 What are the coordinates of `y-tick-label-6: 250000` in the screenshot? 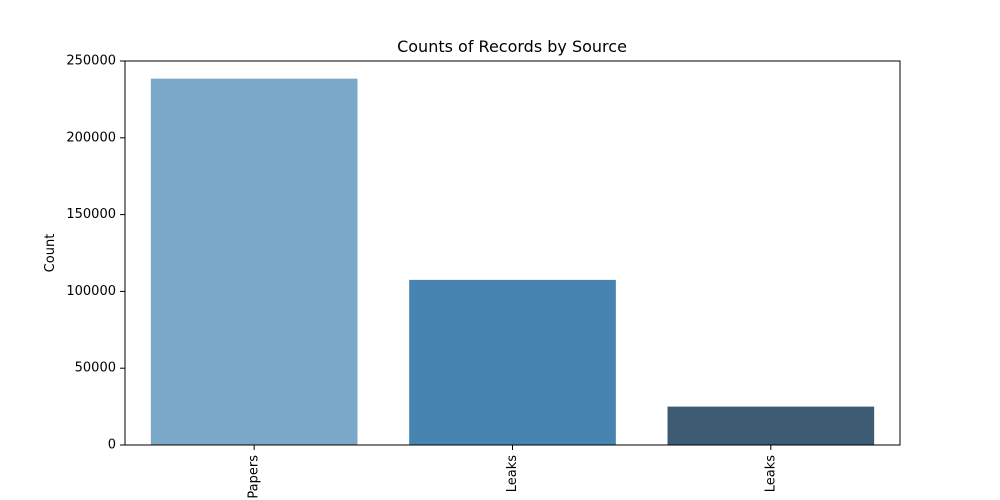 It's located at (91, 61).